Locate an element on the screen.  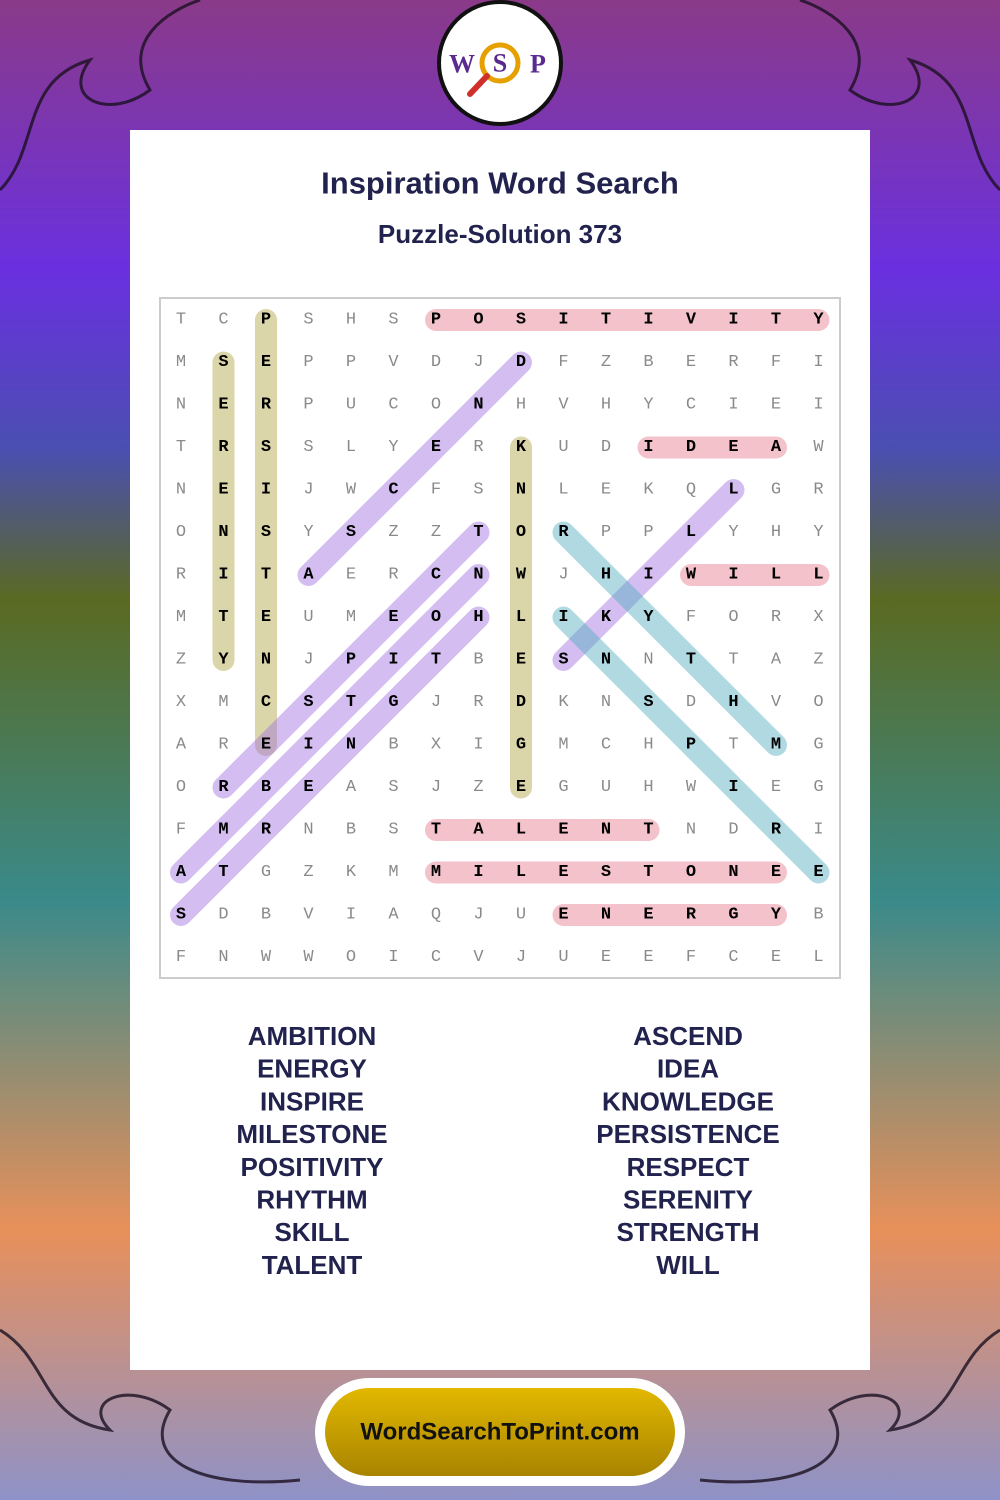
word: ASCEND is located at coordinates (688, 1036).